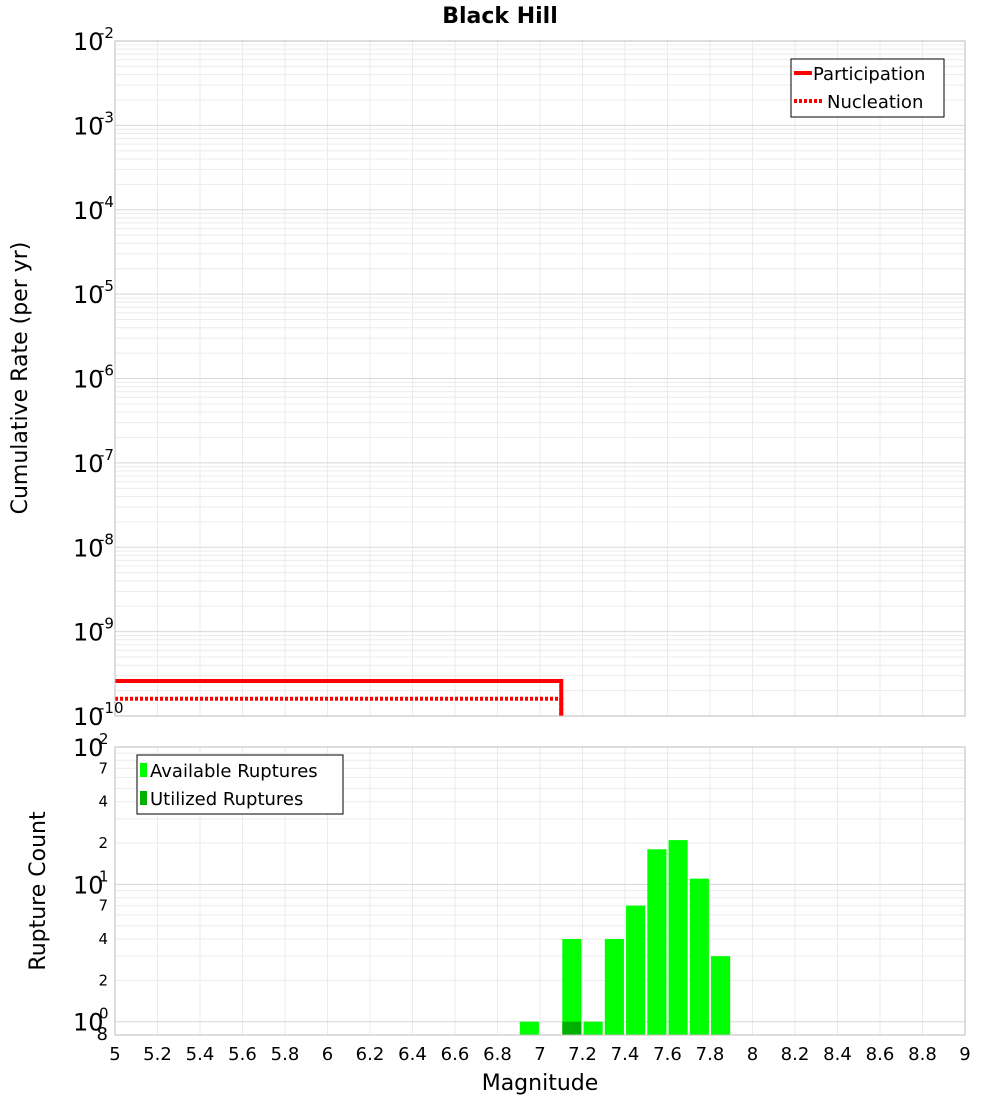  I want to click on top-y-tick-label: 10⁻⁵, so click(93, 293).